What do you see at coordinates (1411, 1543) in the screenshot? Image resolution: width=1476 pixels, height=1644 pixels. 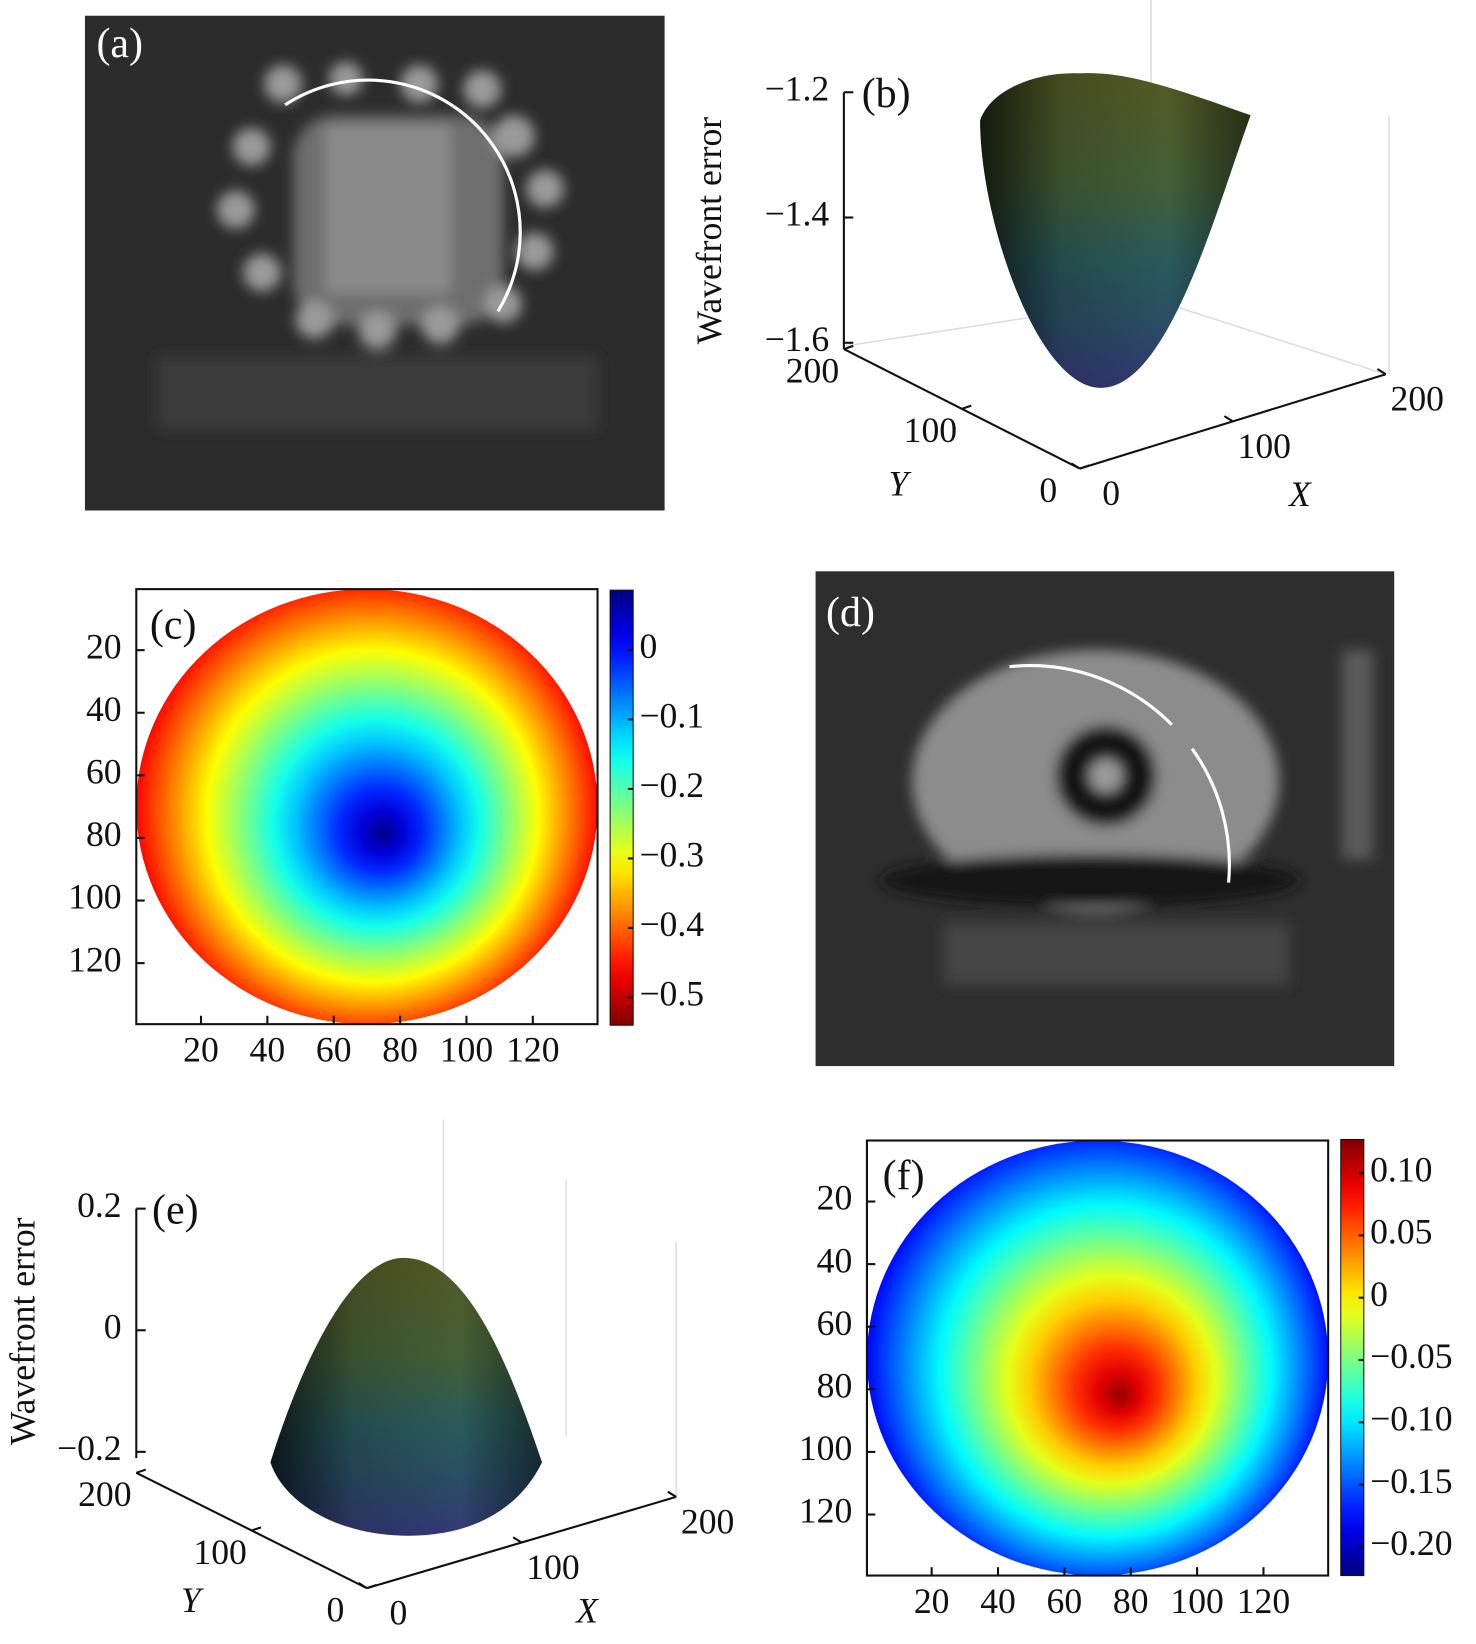 I see `colorbar-tick-label: −0.20` at bounding box center [1411, 1543].